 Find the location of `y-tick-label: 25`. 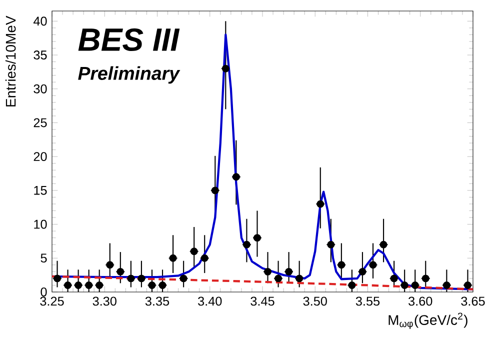

y-tick-label: 25 is located at coordinates (40, 123).